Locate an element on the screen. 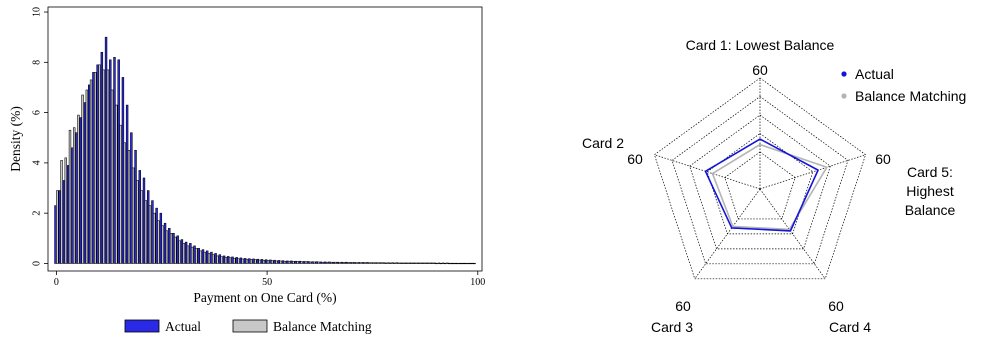  card-5-axis-label: Highest is located at coordinates (930, 191).